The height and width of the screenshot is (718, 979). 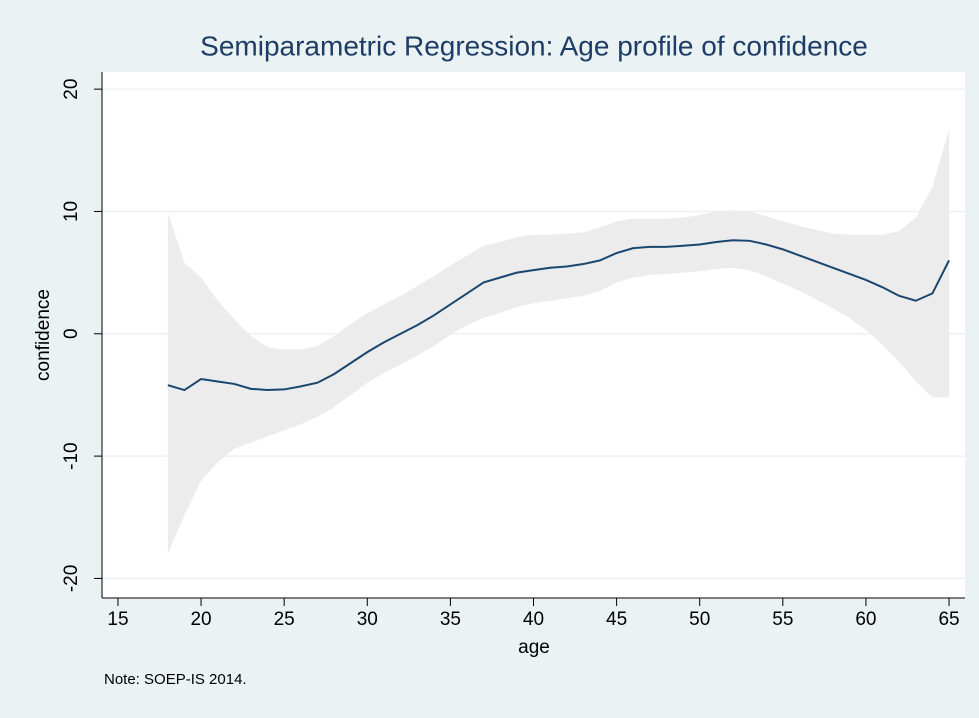 What do you see at coordinates (117, 619) in the screenshot?
I see `x-tick-label: 15` at bounding box center [117, 619].